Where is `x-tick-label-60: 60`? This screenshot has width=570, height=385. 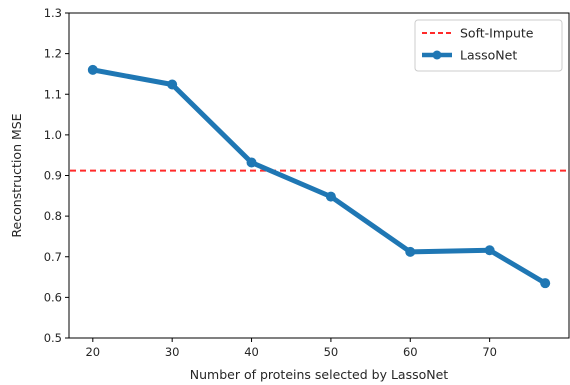 x-tick-label-60: 60 is located at coordinates (410, 352).